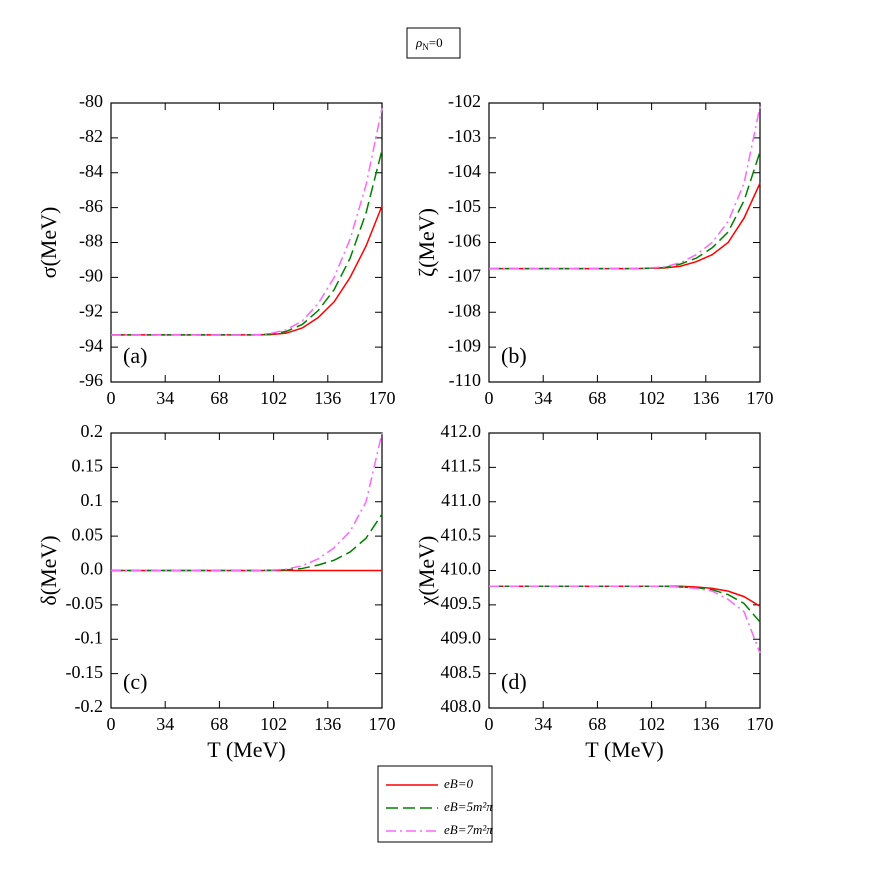 The image size is (871, 871). Describe the element at coordinates (461, 466) in the screenshot. I see `y-tick-label: 411.5` at that location.